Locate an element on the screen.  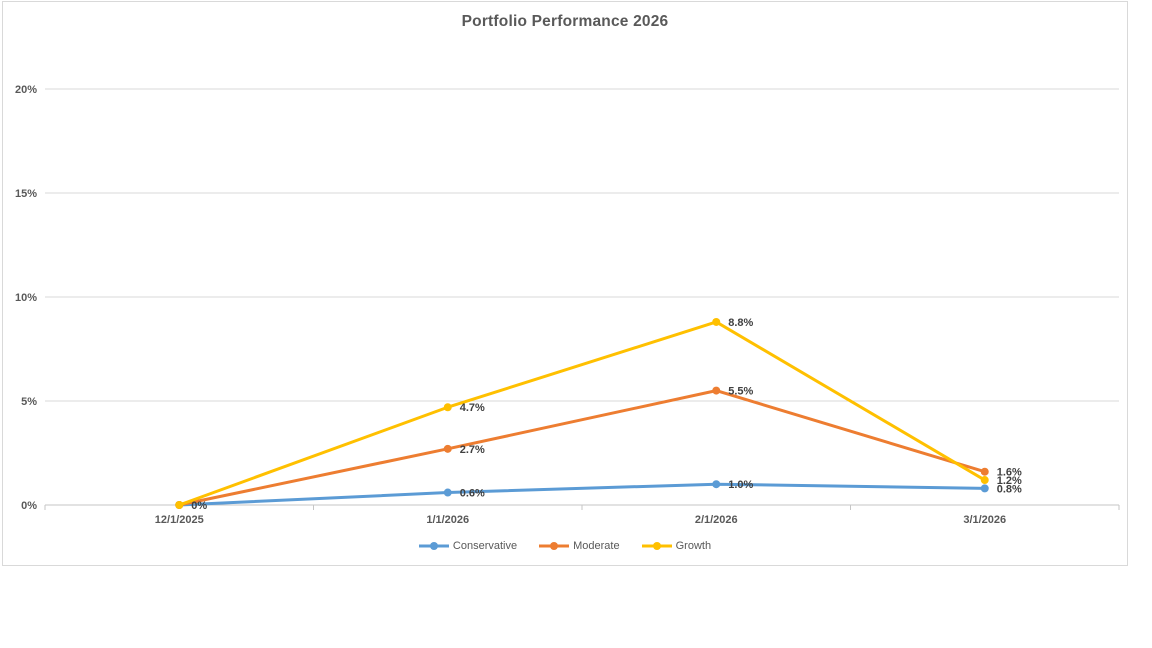
data-label-conservative: 0.6% is located at coordinates (472, 494).